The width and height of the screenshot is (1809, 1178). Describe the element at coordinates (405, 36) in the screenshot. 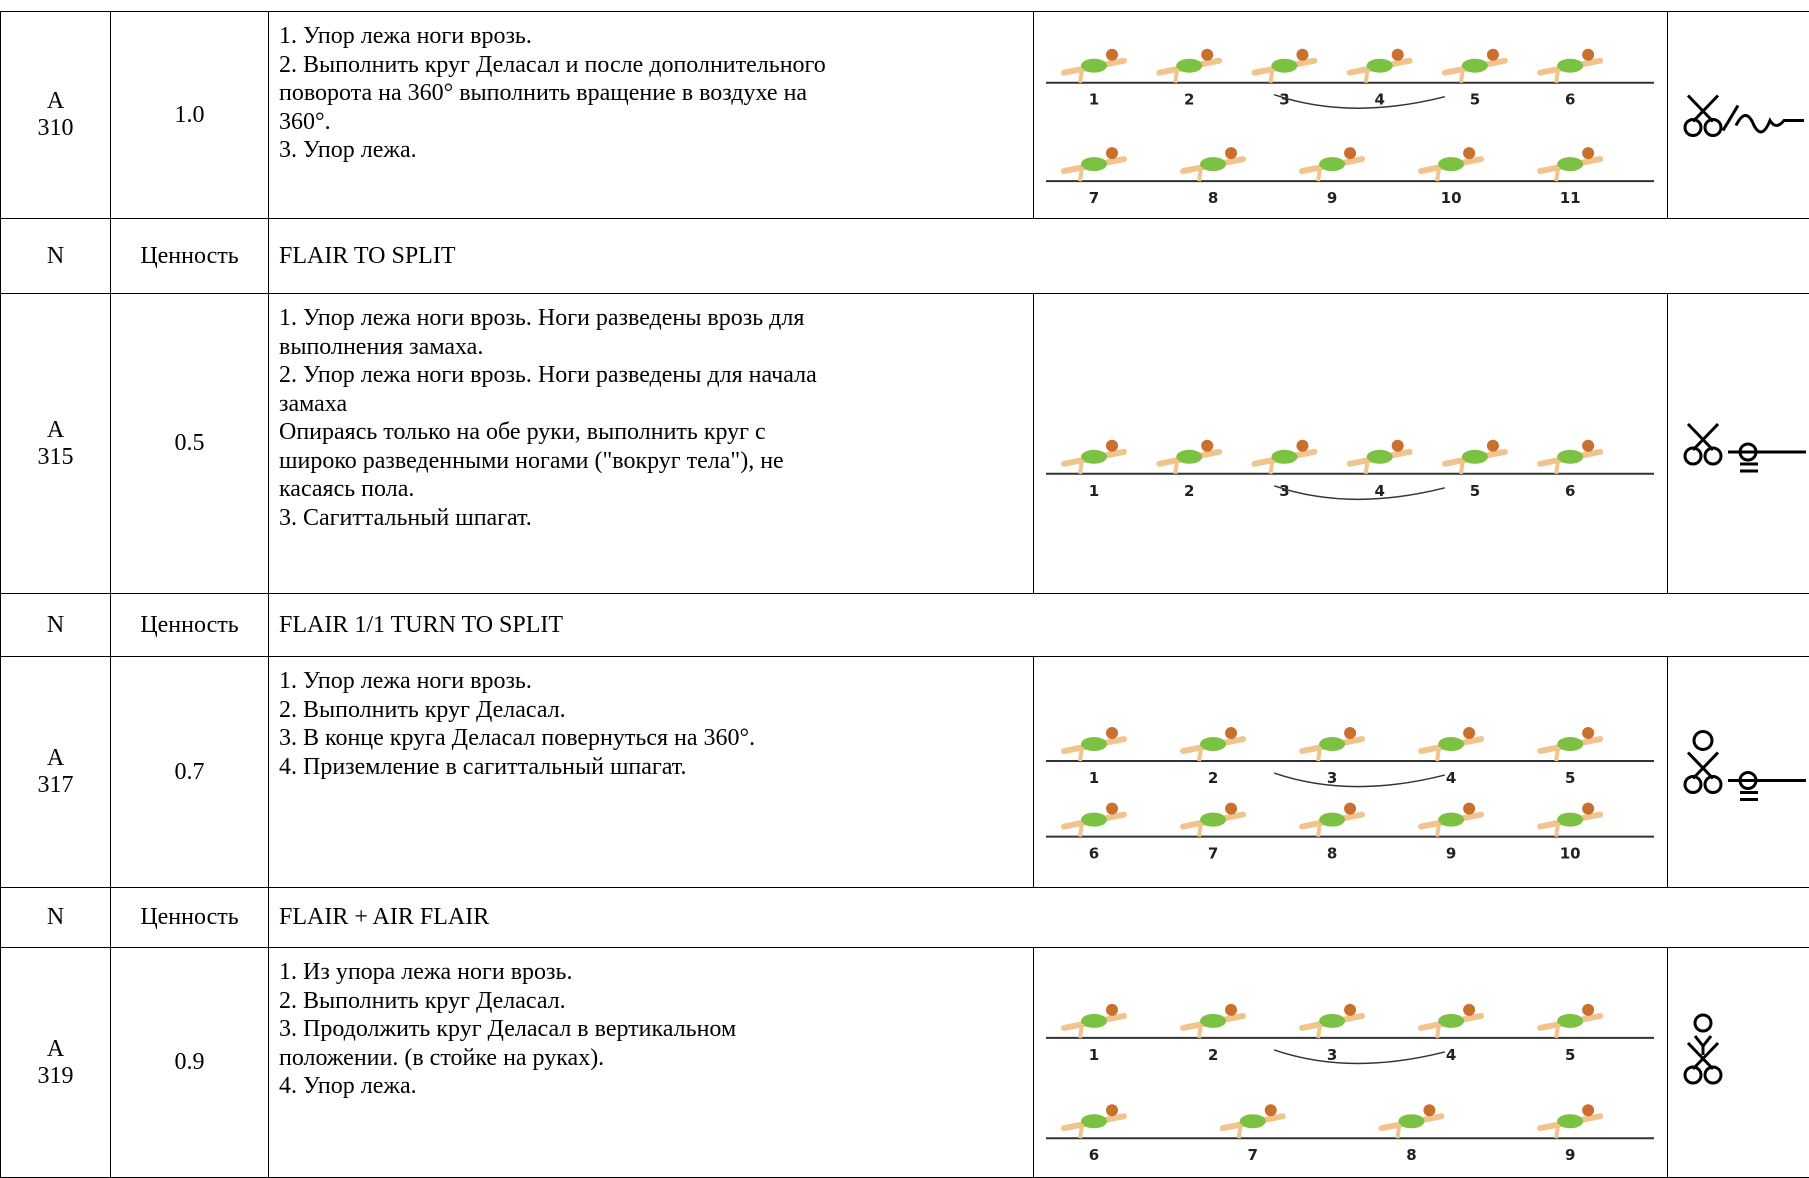

I see `description-line: 1. Упор лежа ноги врозь.` at that location.